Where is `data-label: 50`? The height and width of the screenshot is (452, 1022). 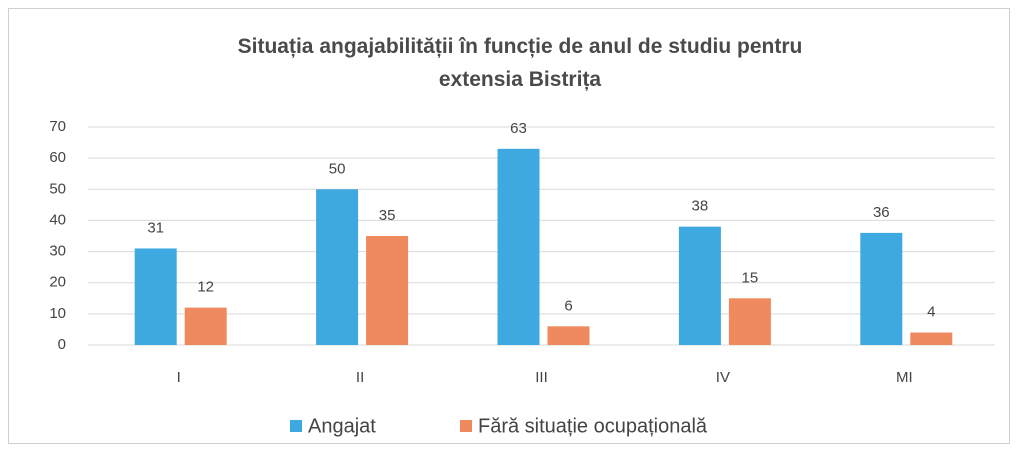
data-label: 50 is located at coordinates (337, 168).